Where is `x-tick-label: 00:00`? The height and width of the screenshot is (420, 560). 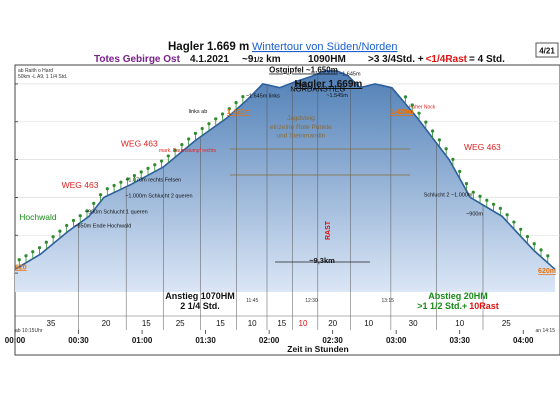
x-tick-label: 00:00 is located at coordinates (15, 340).